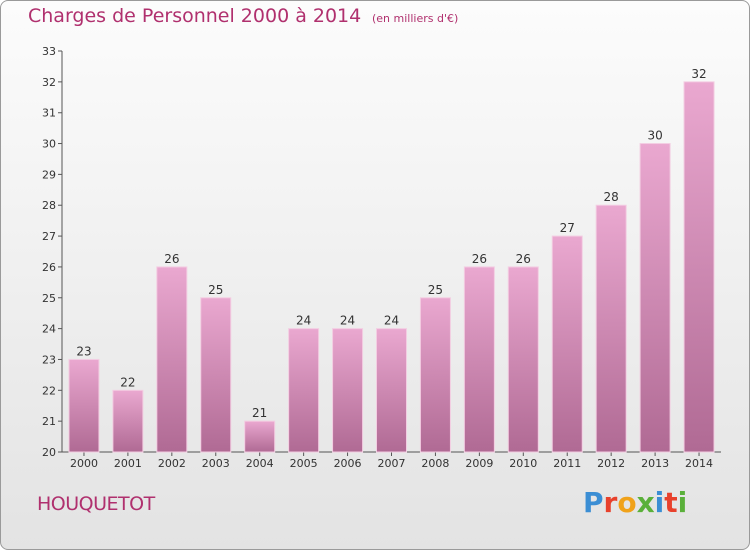  Describe the element at coordinates (593, 502) in the screenshot. I see `logo-letter: P` at that location.